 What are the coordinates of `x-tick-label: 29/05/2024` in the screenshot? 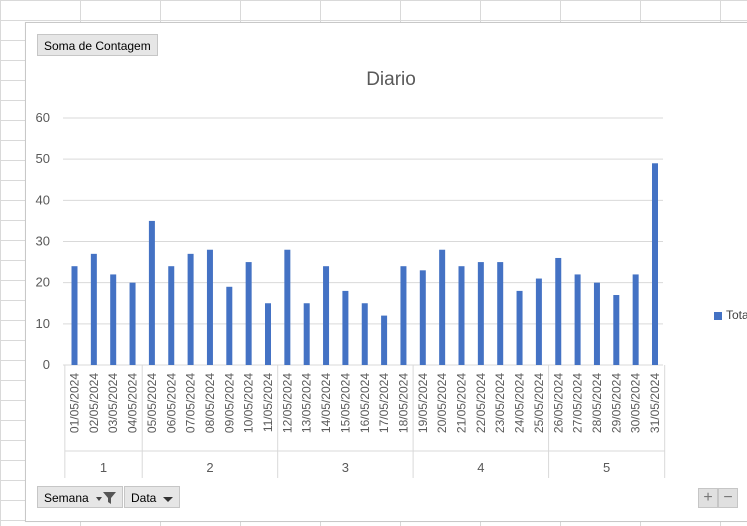 It's located at (616, 403).